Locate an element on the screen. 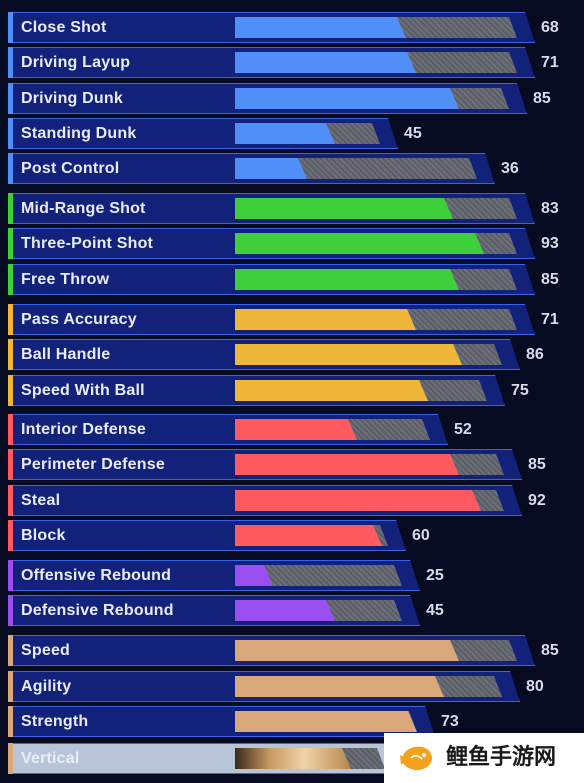 The image size is (584, 783). rating-value: 80 is located at coordinates (535, 686).